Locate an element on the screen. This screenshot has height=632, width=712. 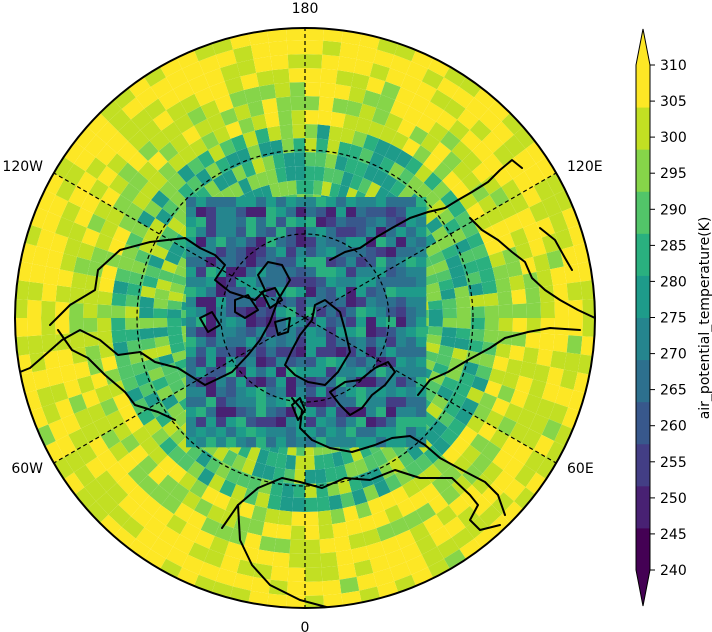
colorbar-tick-label: 310 is located at coordinates (673, 66).